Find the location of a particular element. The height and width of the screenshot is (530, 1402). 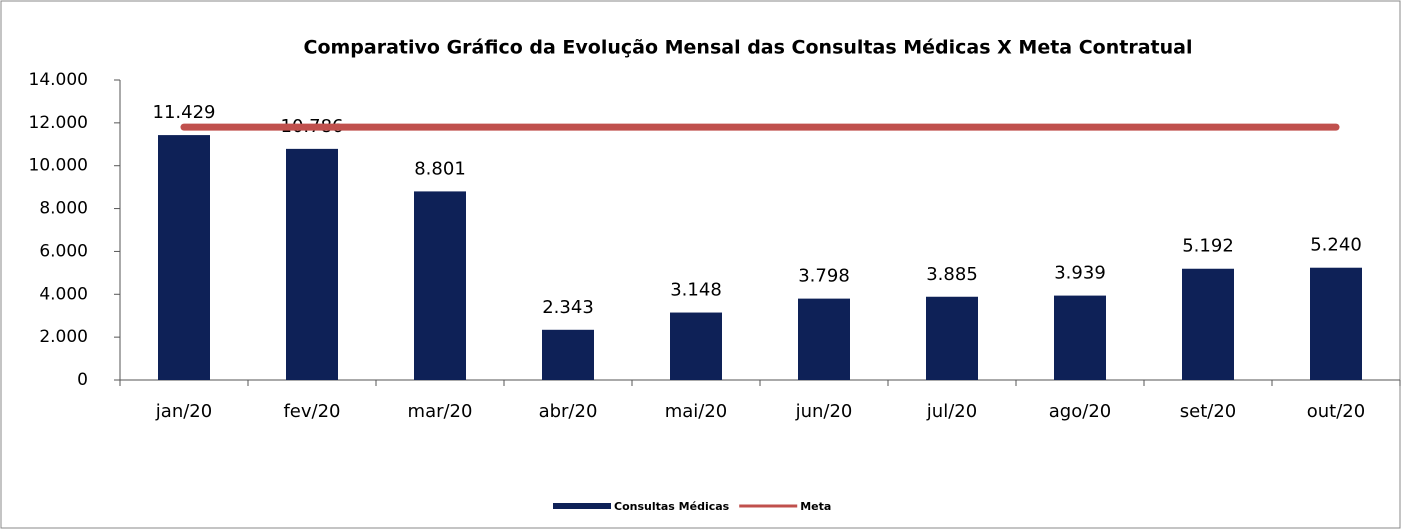

x-tick-label: mai/20 is located at coordinates (696, 411).